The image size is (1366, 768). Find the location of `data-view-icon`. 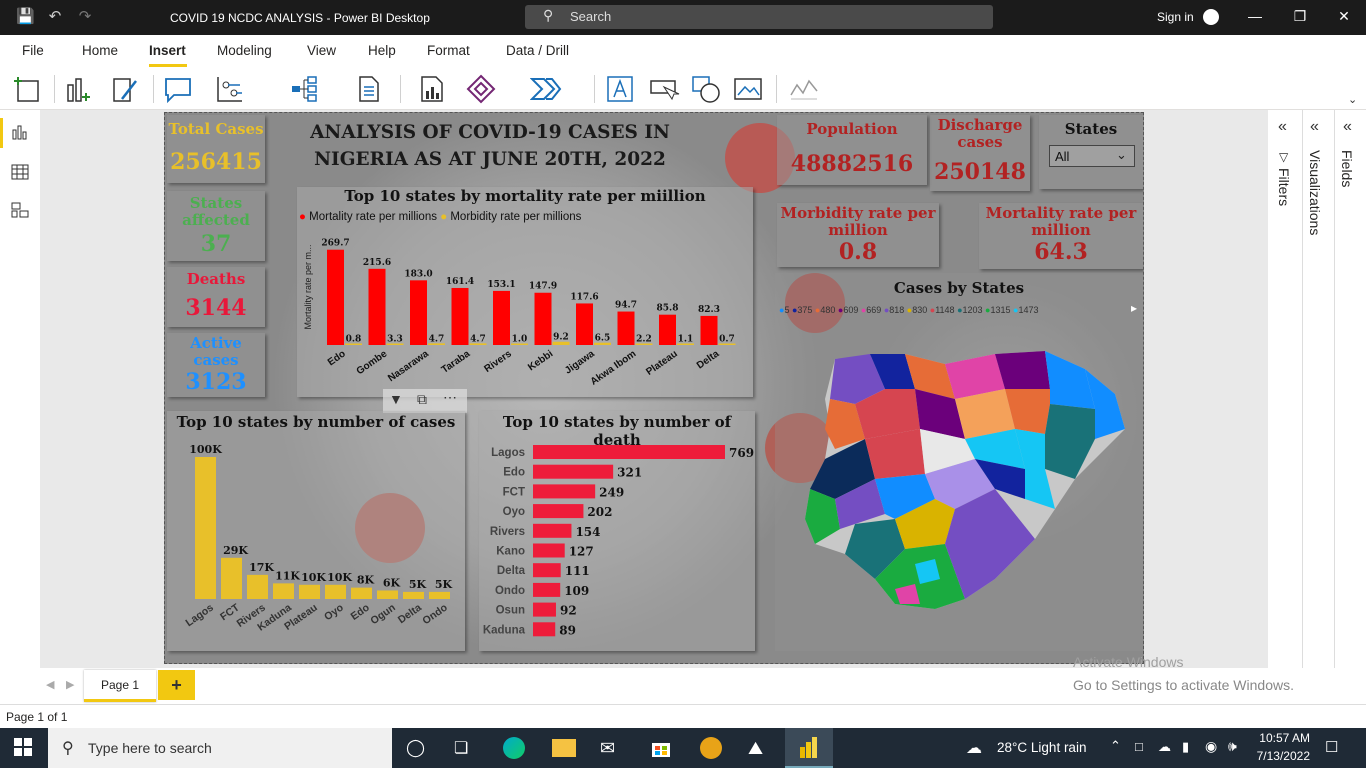

data-view-icon is located at coordinates (20, 172).